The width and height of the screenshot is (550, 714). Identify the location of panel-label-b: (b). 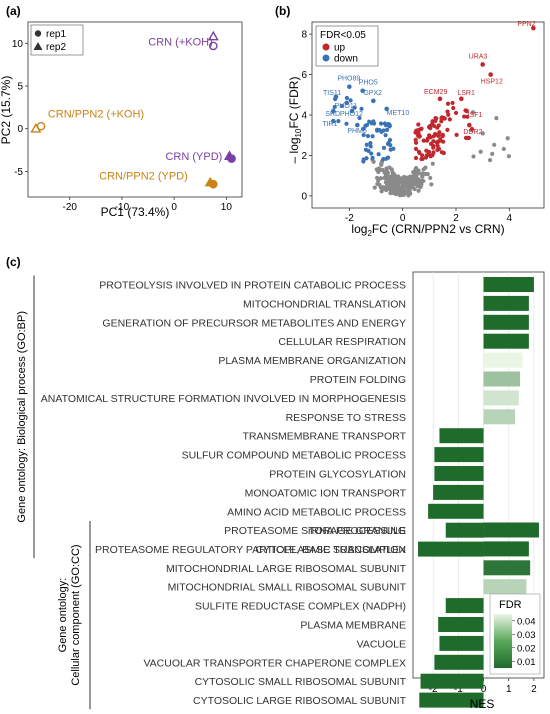
(282, 11).